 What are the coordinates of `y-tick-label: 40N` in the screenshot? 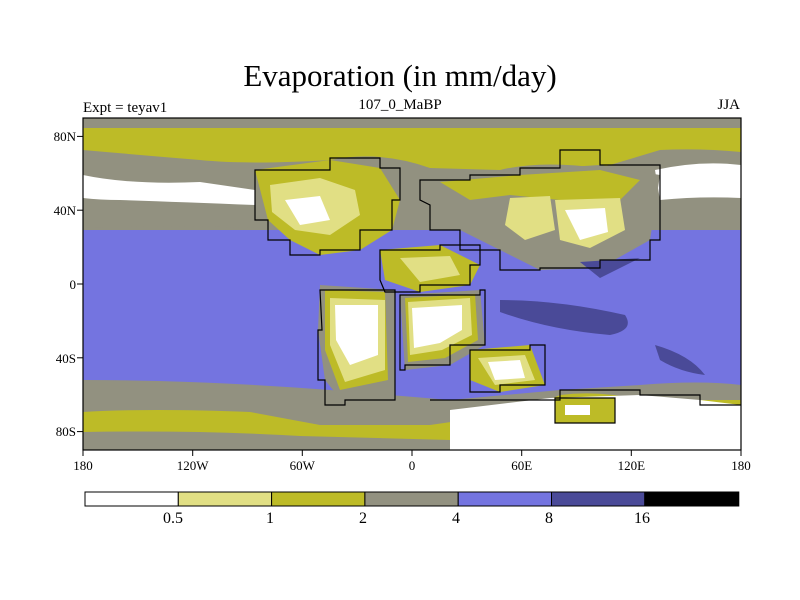 It's located at (64, 210).